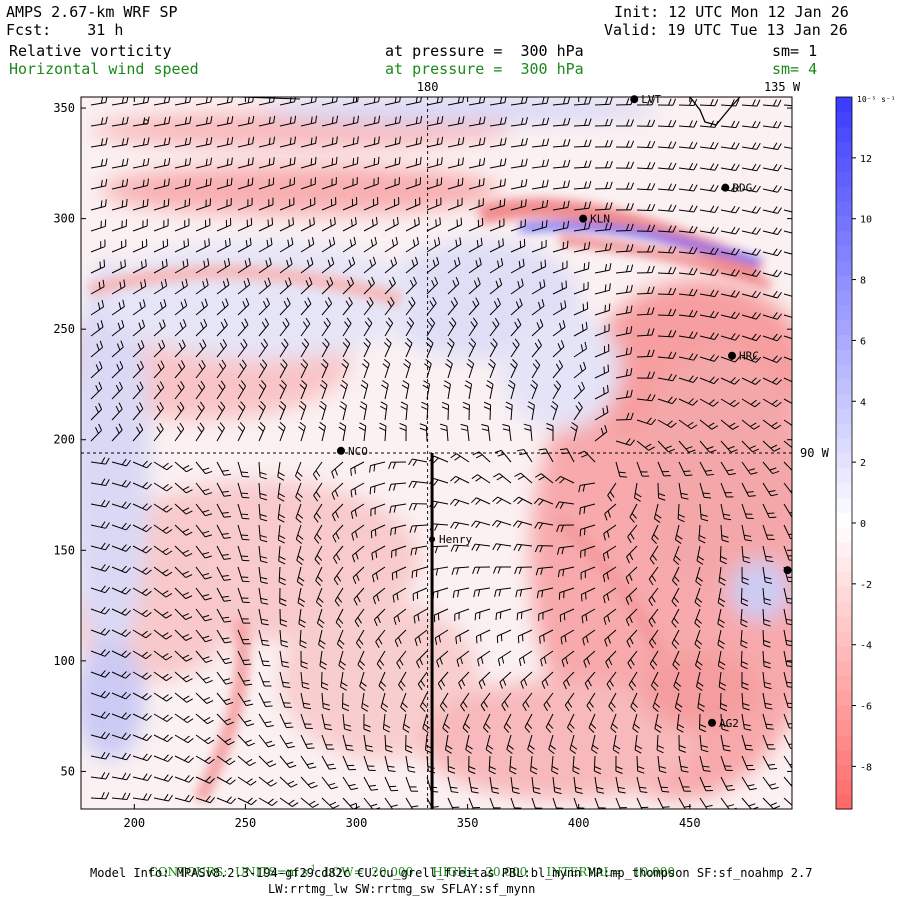  I want to click on colorbar-tick-label: 10, so click(866, 220).